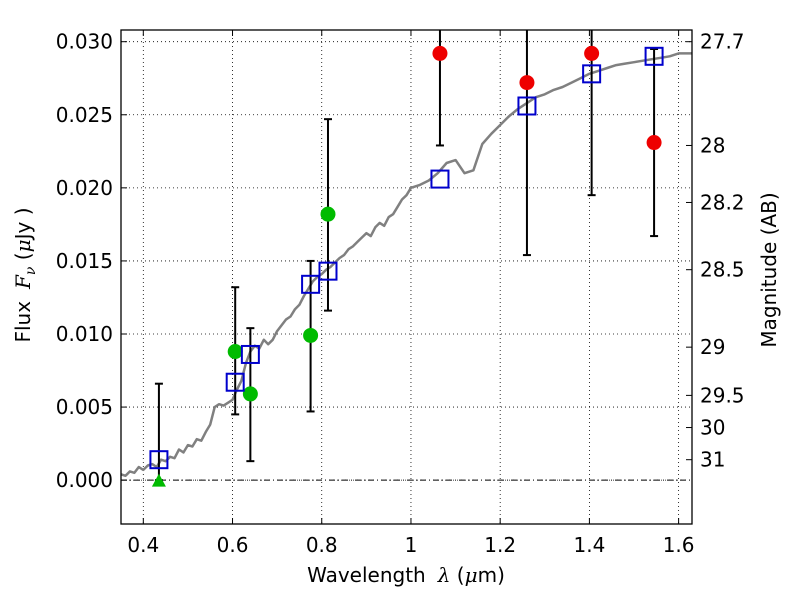 The height and width of the screenshot is (600, 800). I want to click on x-axis-title: Wavelength λ (μm), so click(406, 575).